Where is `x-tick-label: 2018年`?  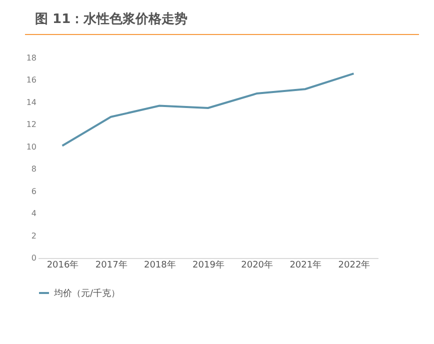 x-tick-label: 2018年 is located at coordinates (160, 265).